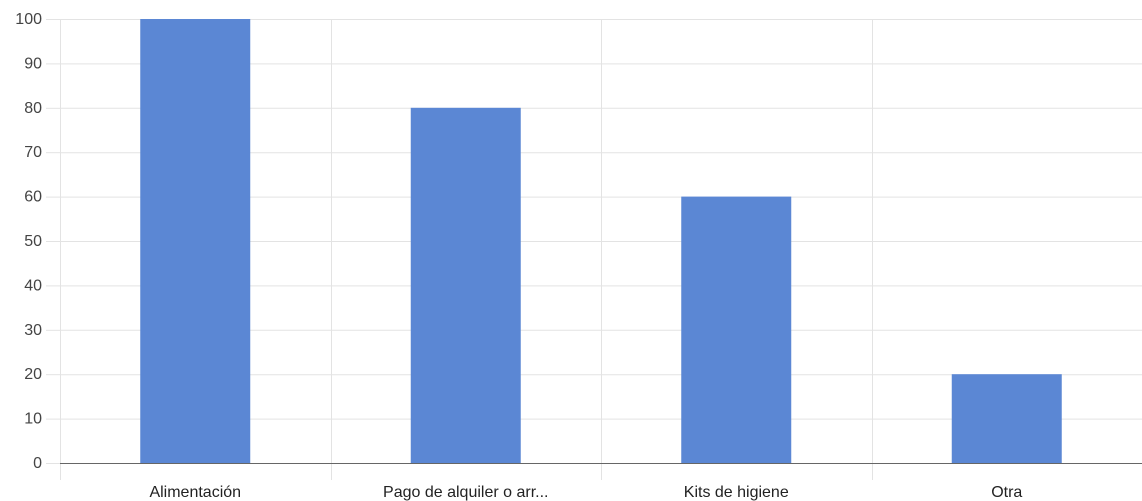 The height and width of the screenshot is (501, 1142). I want to click on y-tick-label-90: 90, so click(33, 63).